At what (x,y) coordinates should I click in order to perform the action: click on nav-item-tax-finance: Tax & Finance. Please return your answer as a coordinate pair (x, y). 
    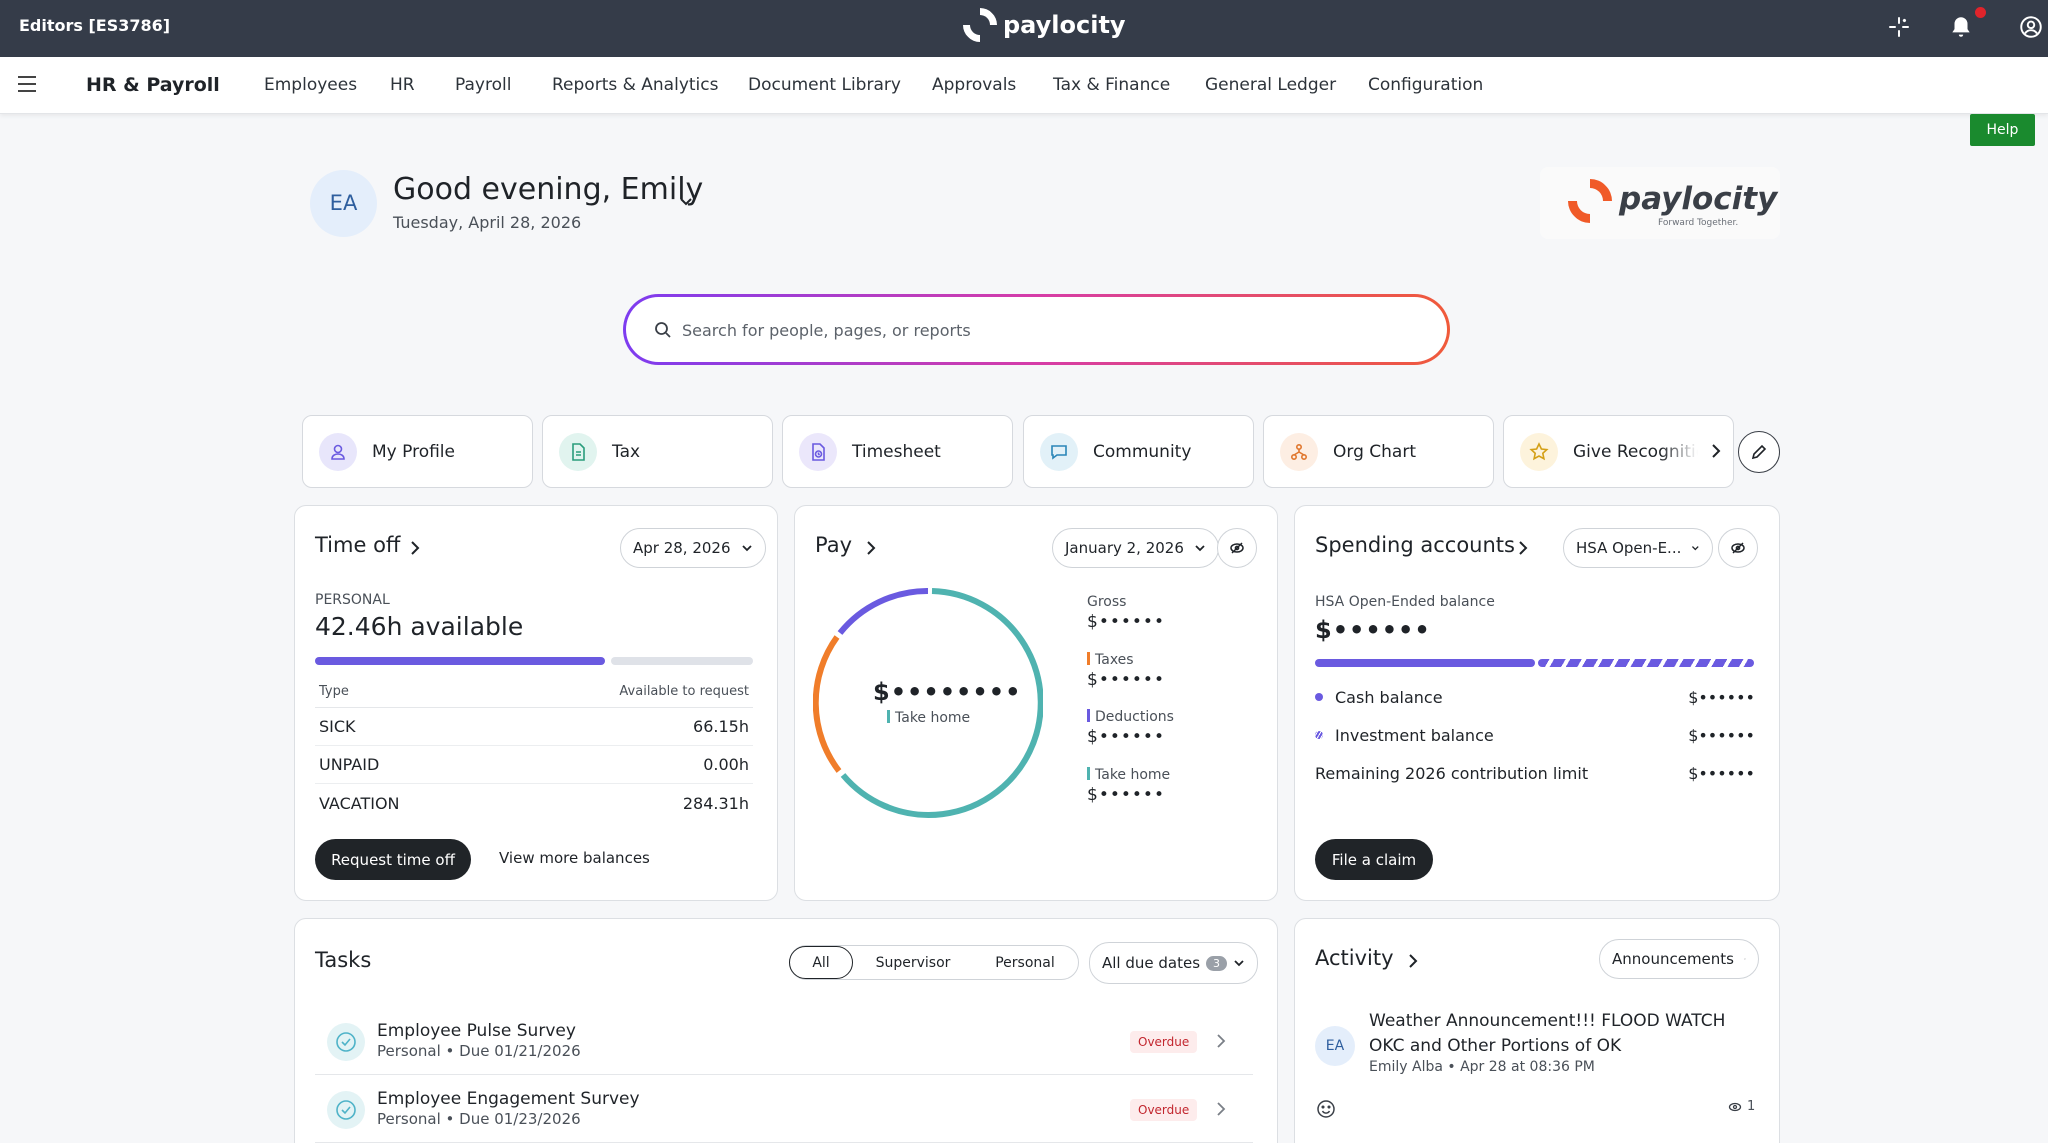
    Looking at the image, I should click on (1112, 85).